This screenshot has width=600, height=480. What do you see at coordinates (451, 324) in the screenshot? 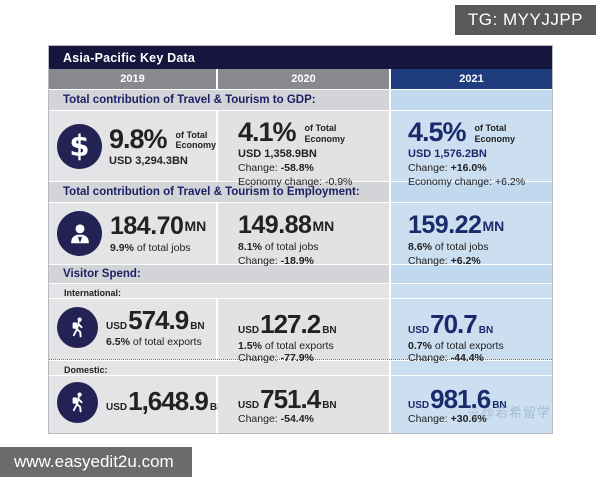
I see `international-2021-amount: USD 70.7 BN` at bounding box center [451, 324].